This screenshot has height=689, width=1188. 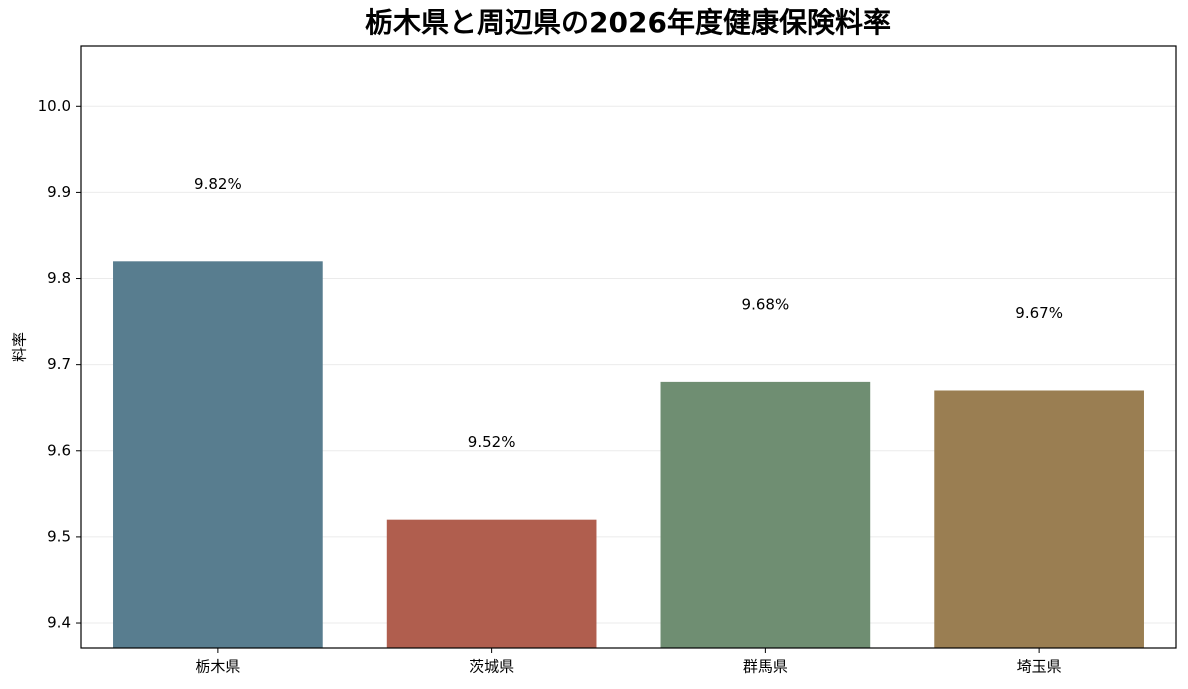 I want to click on y-tick-label: 9.5, so click(x=59, y=536).